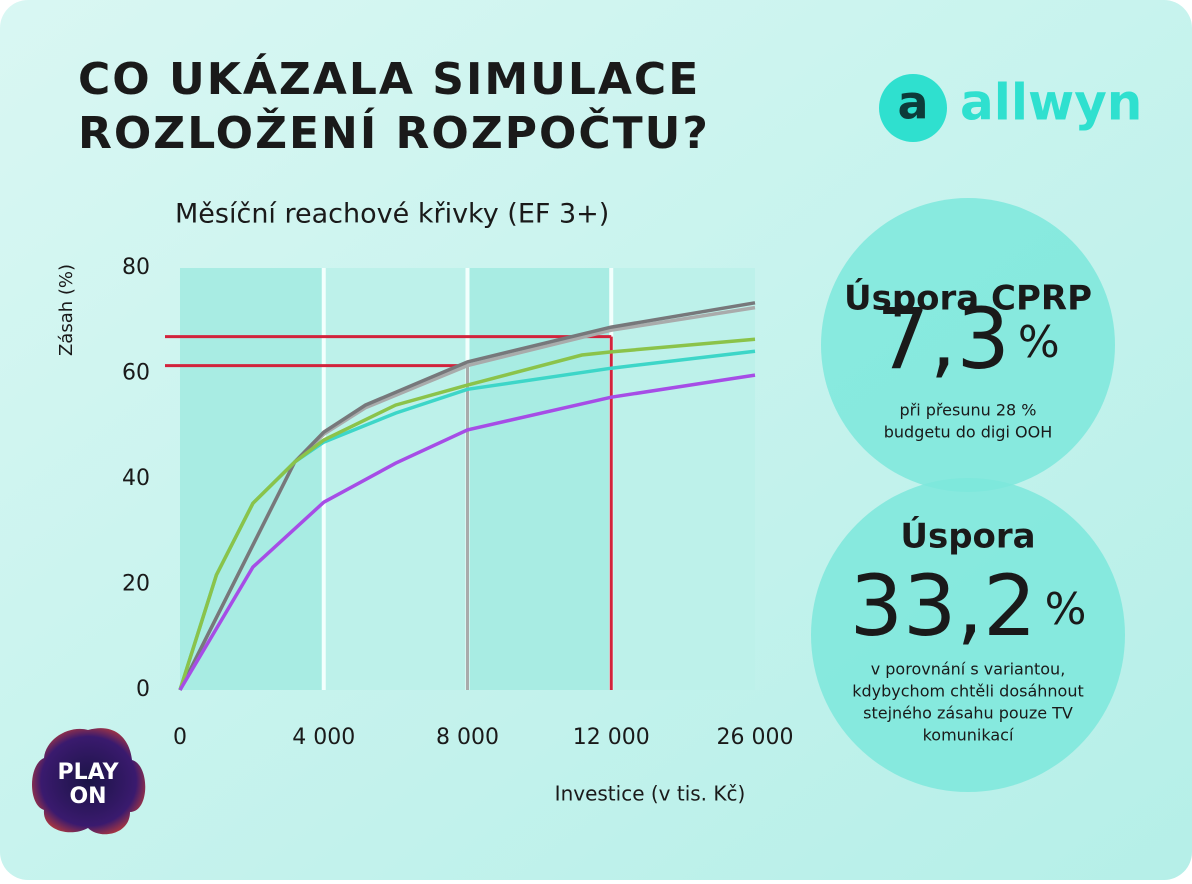 This screenshot has height=884, width=1192. What do you see at coordinates (943, 606) in the screenshot?
I see `callout-number: 33,2` at bounding box center [943, 606].